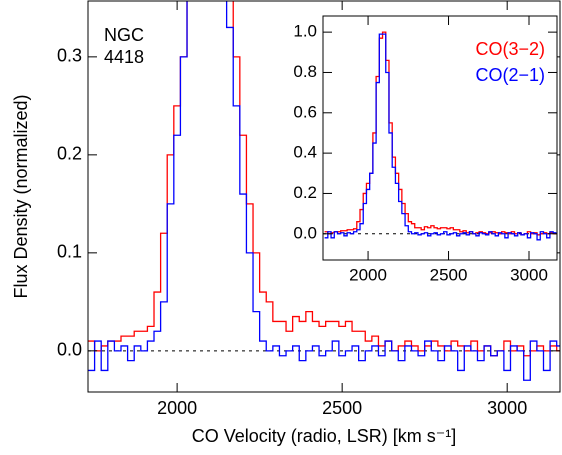 The width and height of the screenshot is (562, 455). Describe the element at coordinates (69, 252) in the screenshot. I see `y-tick-label: 0.1` at that location.